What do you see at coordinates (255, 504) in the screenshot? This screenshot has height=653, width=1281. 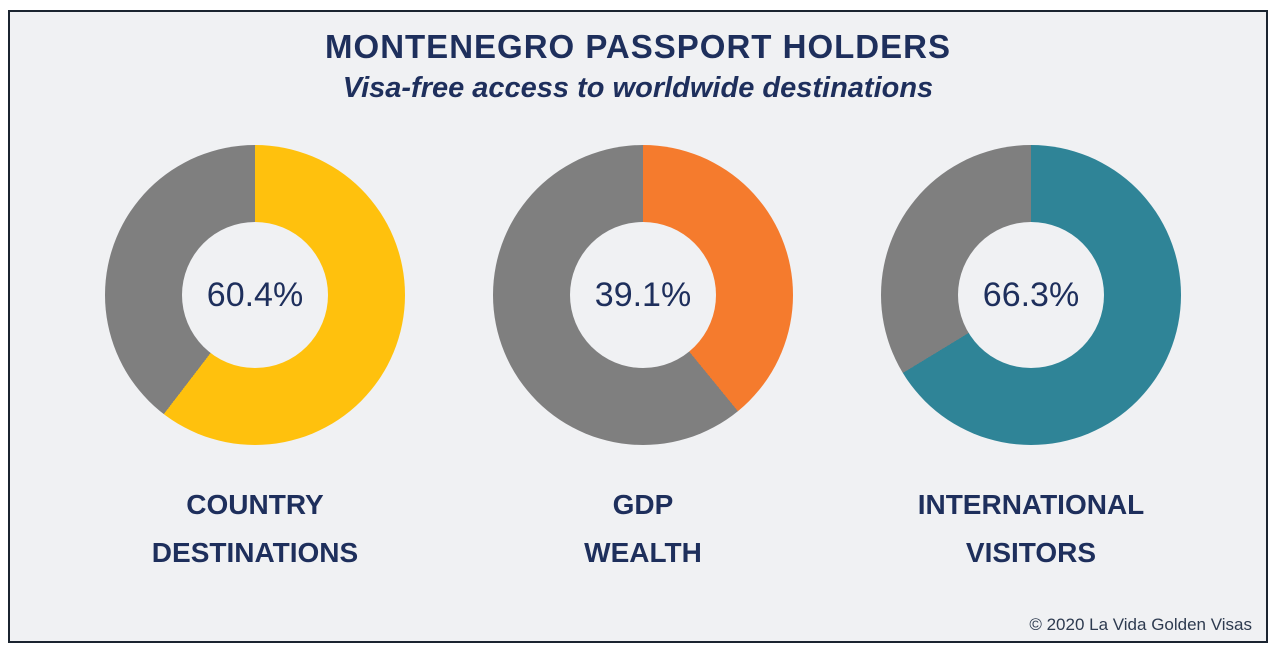 I see `donut-label-line1: COUNTRY` at bounding box center [255, 504].